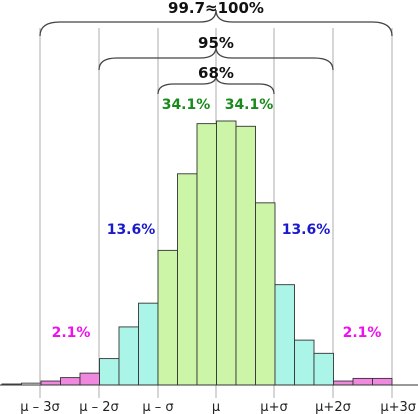  Describe the element at coordinates (157, 407) in the screenshot. I see `tick-label-2: μ – σ` at that location.